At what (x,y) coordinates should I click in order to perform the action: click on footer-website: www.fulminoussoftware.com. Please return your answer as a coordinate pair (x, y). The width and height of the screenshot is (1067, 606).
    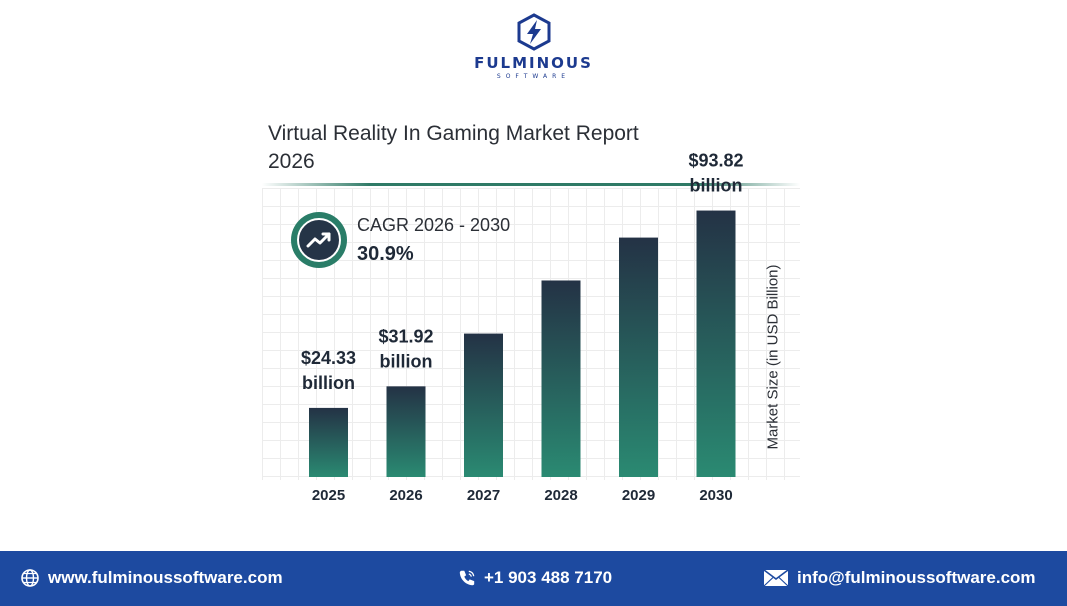
    Looking at the image, I should click on (151, 578).